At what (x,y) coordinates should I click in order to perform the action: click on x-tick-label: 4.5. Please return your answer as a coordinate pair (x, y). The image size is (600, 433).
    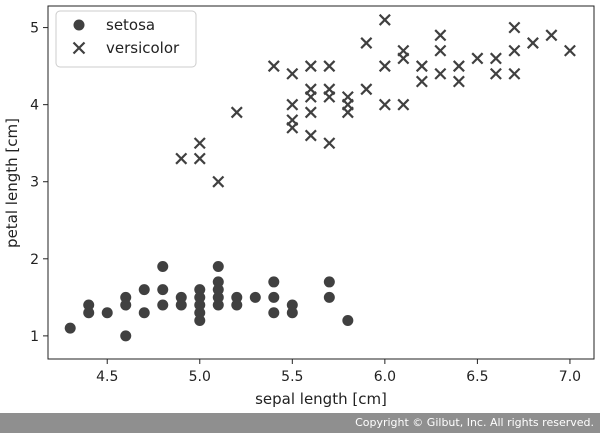
    Looking at the image, I should click on (107, 377).